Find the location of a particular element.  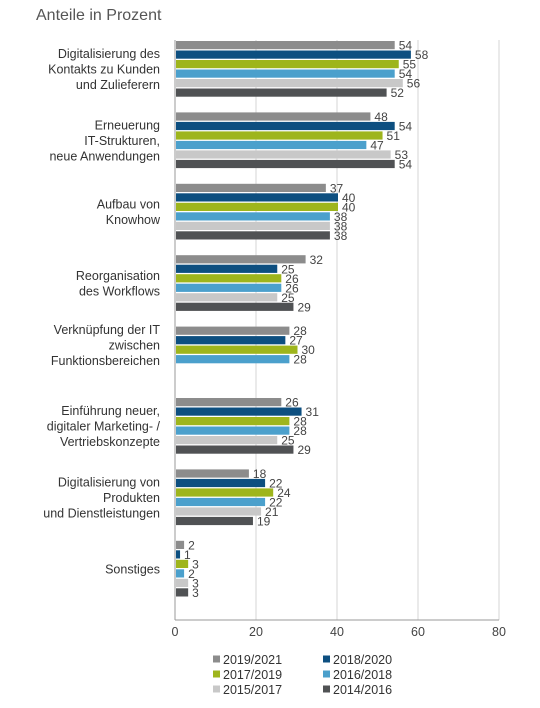

category-label-line: Digitalisierung des is located at coordinates (109, 54).